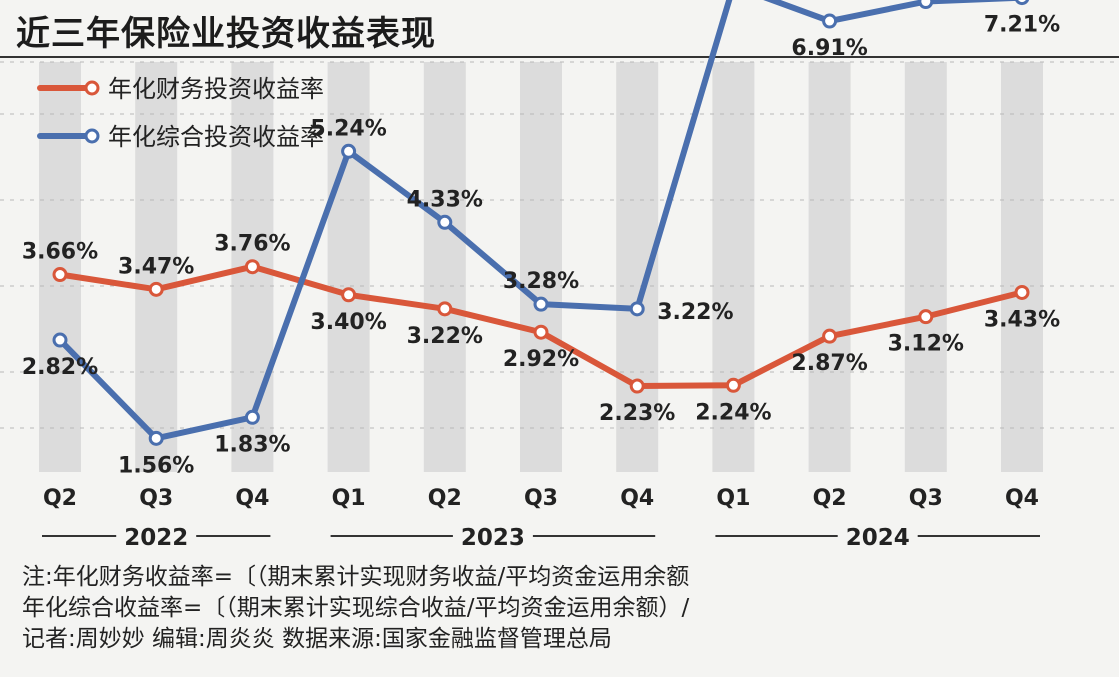 This screenshot has width=1119, height=677. Describe the element at coordinates (559, 57) in the screenshot. I see `title-rule` at that location.